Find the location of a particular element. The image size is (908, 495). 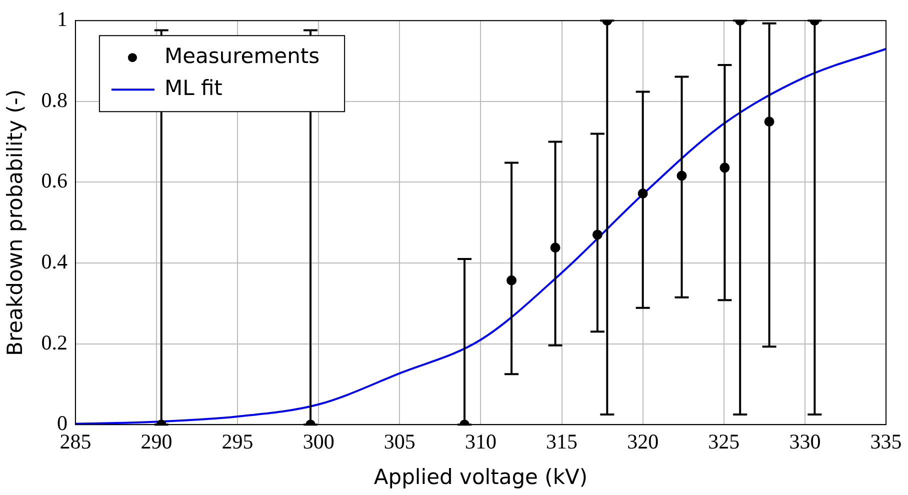

y-tick-label: 0.8 is located at coordinates (54, 100).